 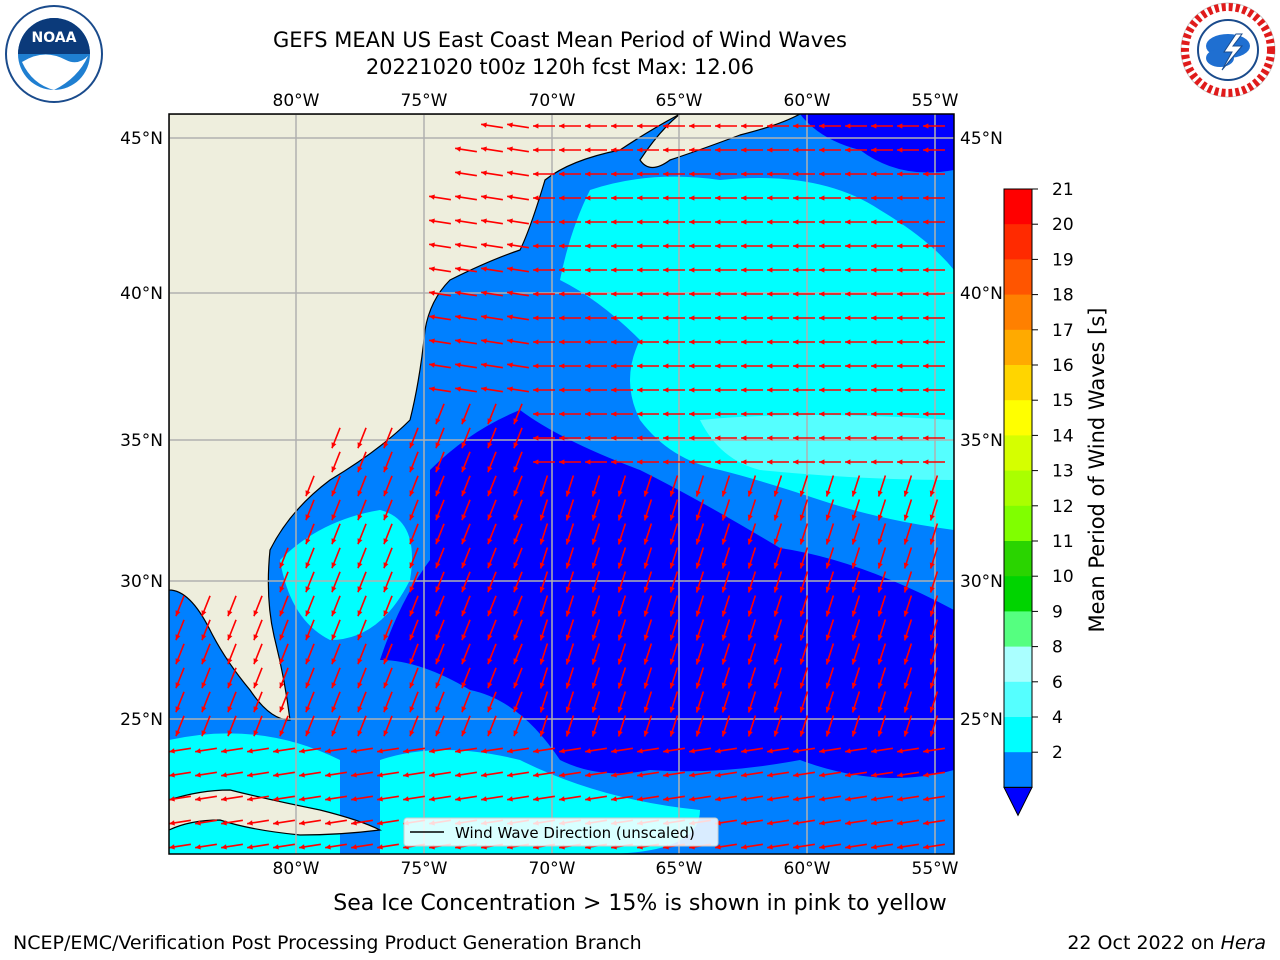 What do you see at coordinates (1063, 401) in the screenshot?
I see `colorbar-tick-label: 15` at bounding box center [1063, 401].